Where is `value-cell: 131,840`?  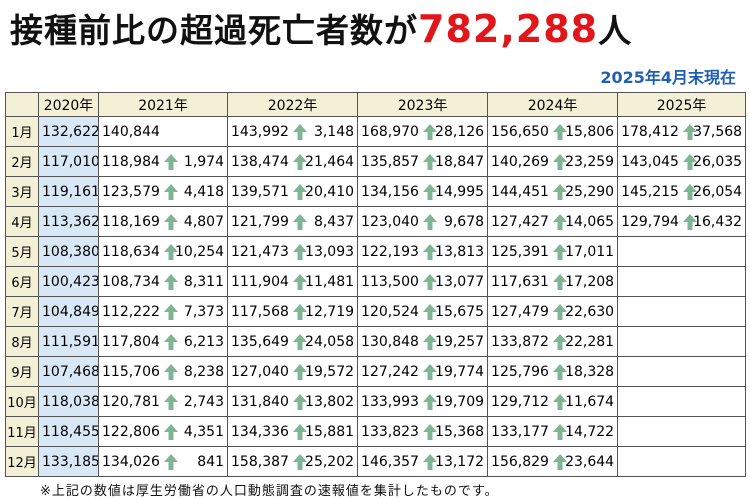
value-cell: 131,840 is located at coordinates (258, 401).